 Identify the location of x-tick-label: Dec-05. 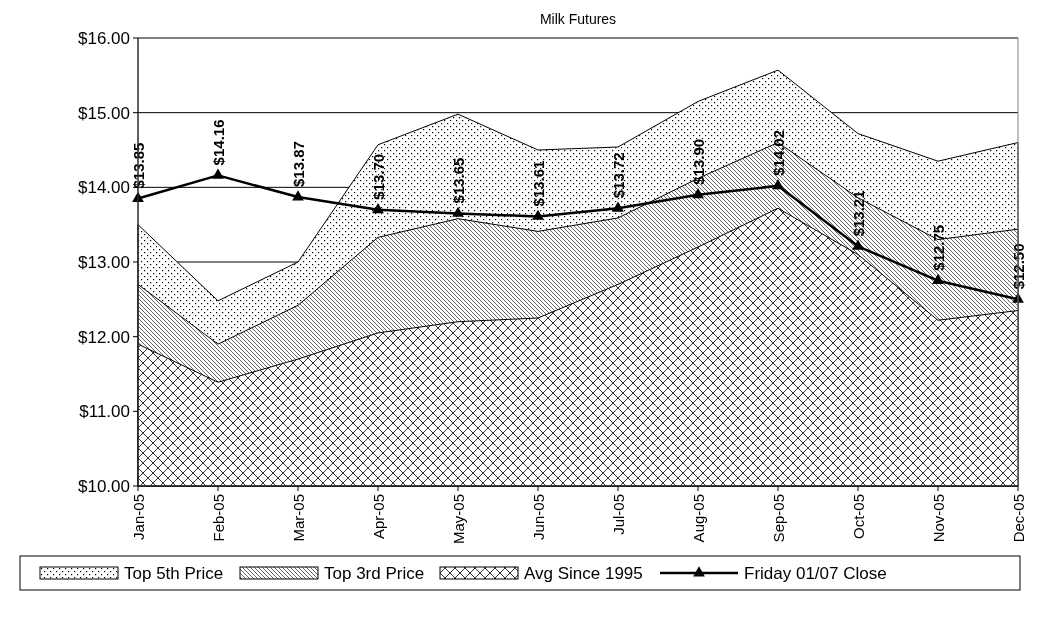
(1018, 518).